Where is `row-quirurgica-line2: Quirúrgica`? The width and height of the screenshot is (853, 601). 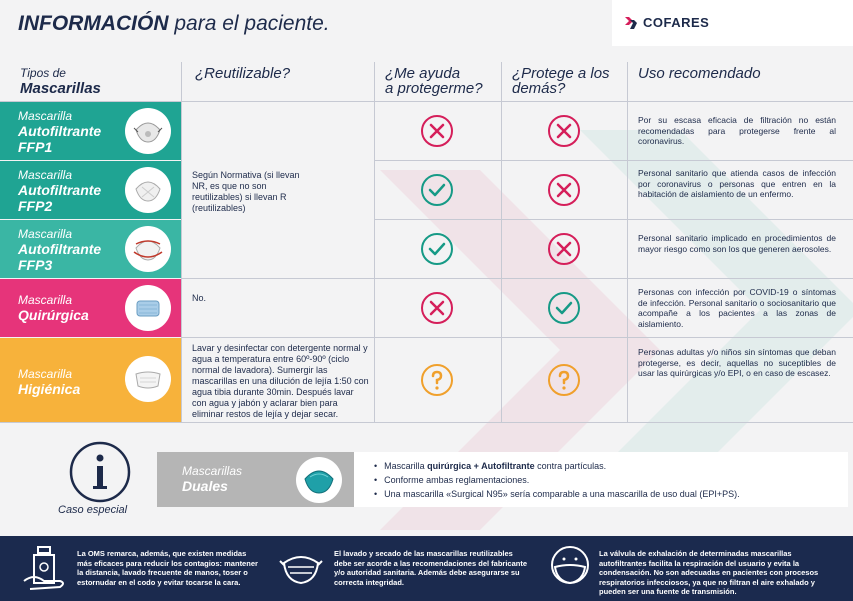
row-quirurgica-line2: Quirúrgica is located at coordinates (53, 315).